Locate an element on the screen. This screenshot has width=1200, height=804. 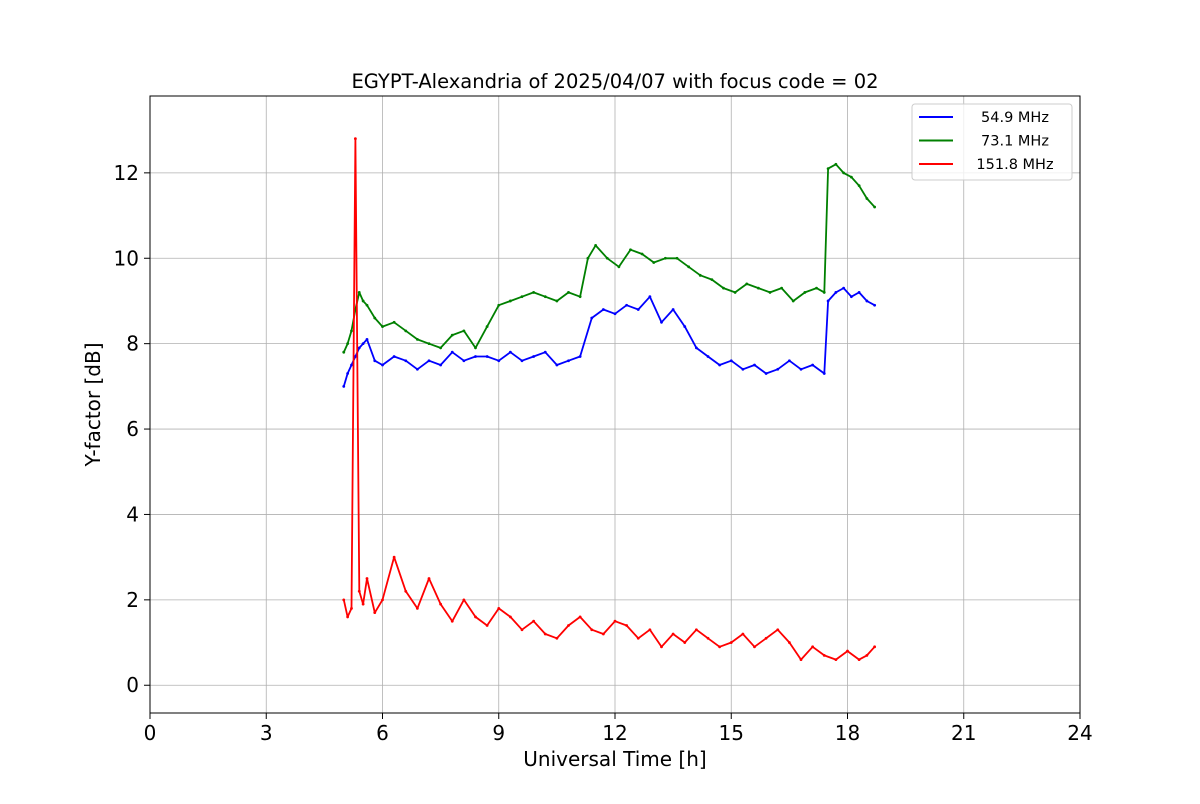
legend: 54.9 MHz 73.1 MHz 151.8 MHz is located at coordinates (992, 142).